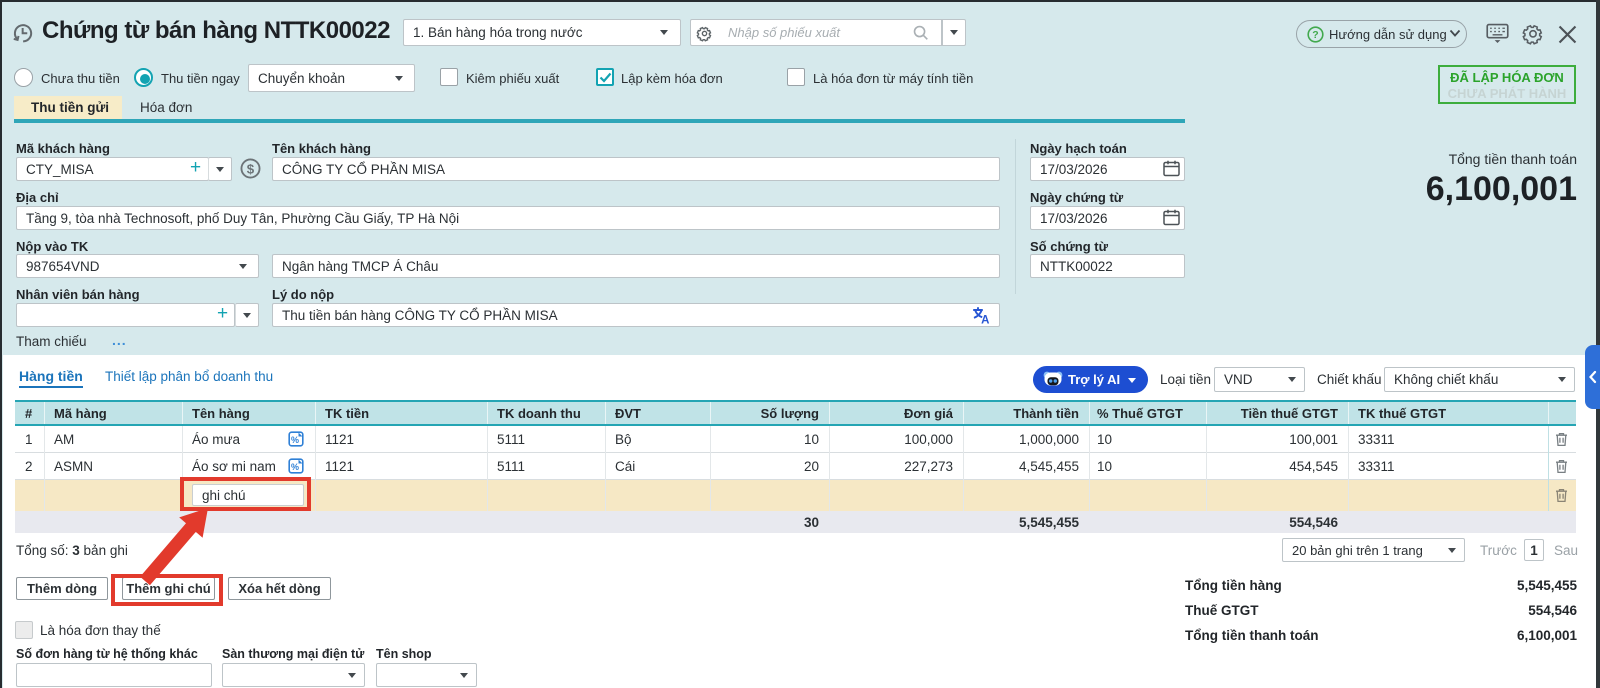  I want to click on svg-text: A, so click(985, 319).